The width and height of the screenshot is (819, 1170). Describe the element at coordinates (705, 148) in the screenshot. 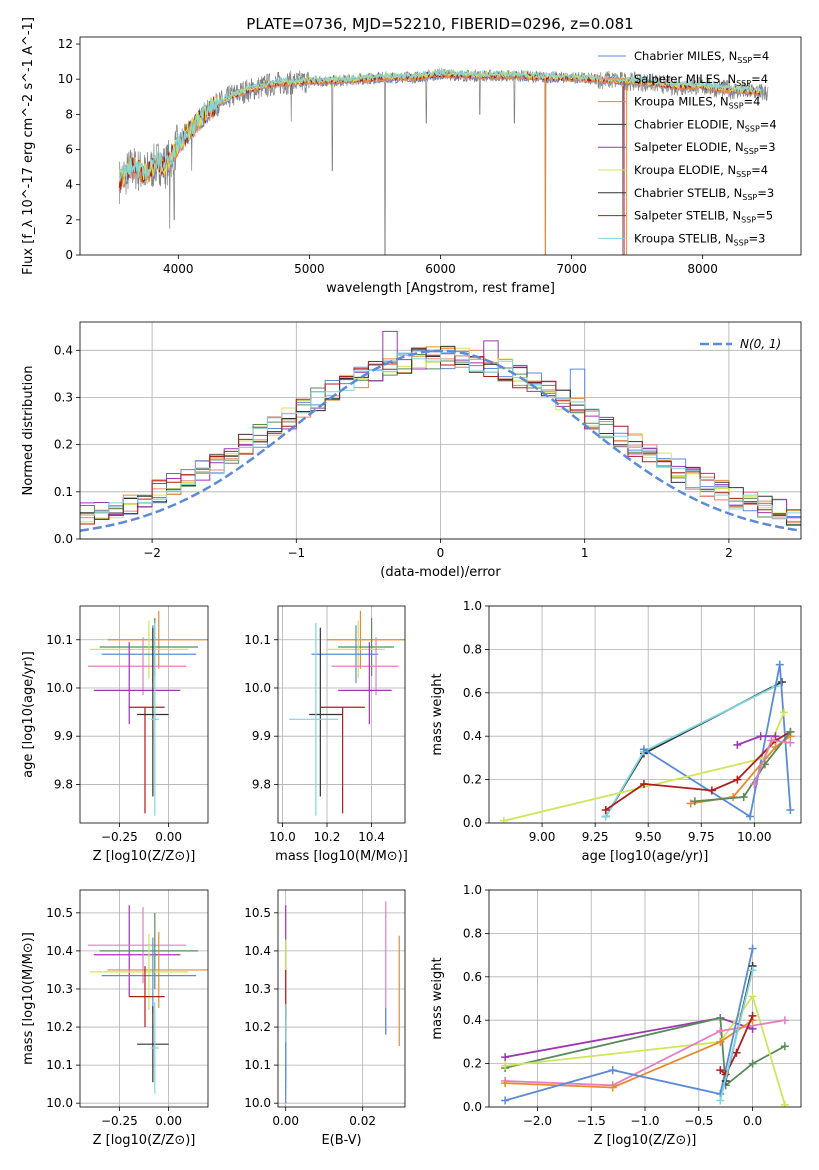

I see `legend-entry: Salpeter ELODIE, NSSP=3` at that location.